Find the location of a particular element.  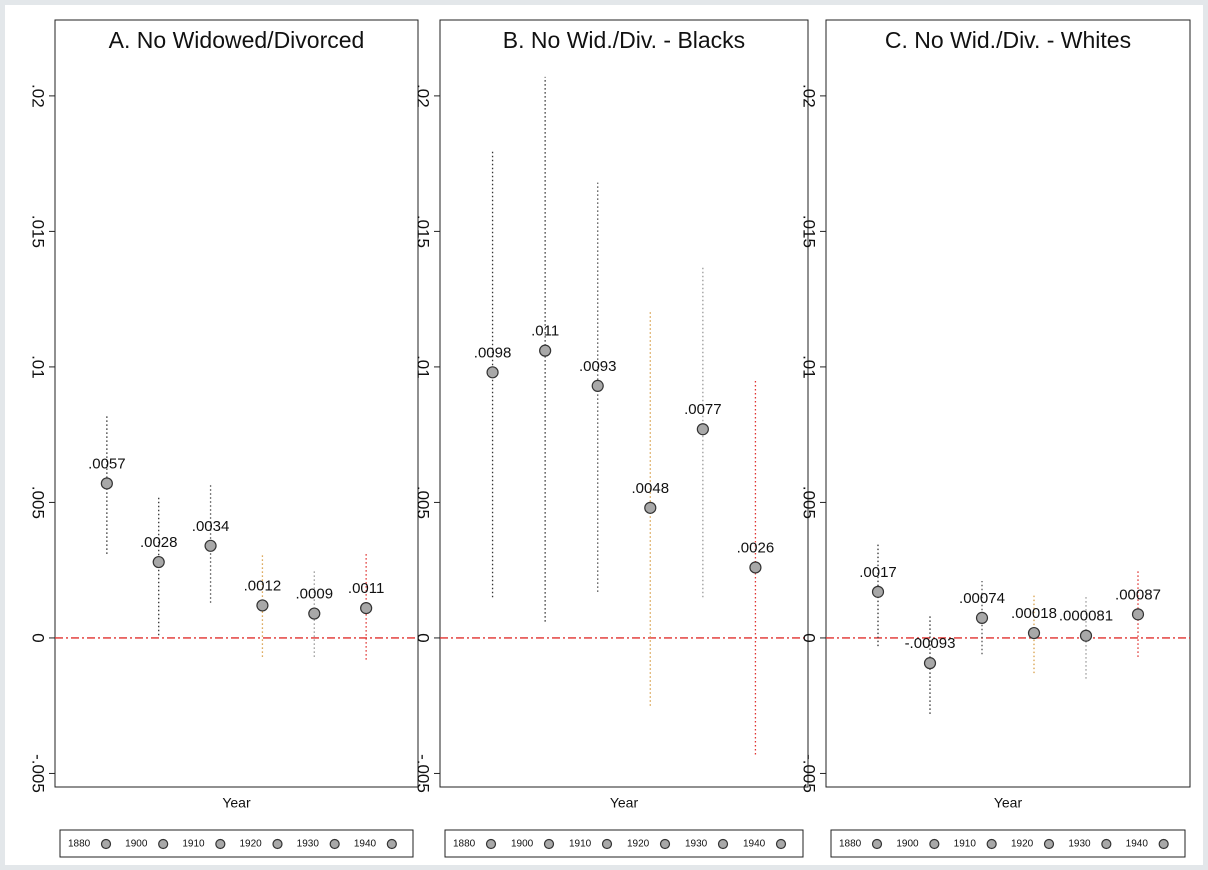

data-label: .0093 is located at coordinates (598, 366).